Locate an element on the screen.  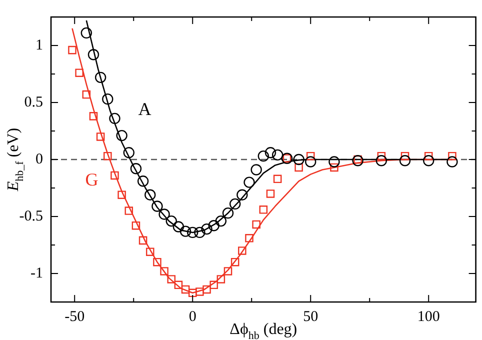
y-tick-label: 0.5 is located at coordinates (33, 102).